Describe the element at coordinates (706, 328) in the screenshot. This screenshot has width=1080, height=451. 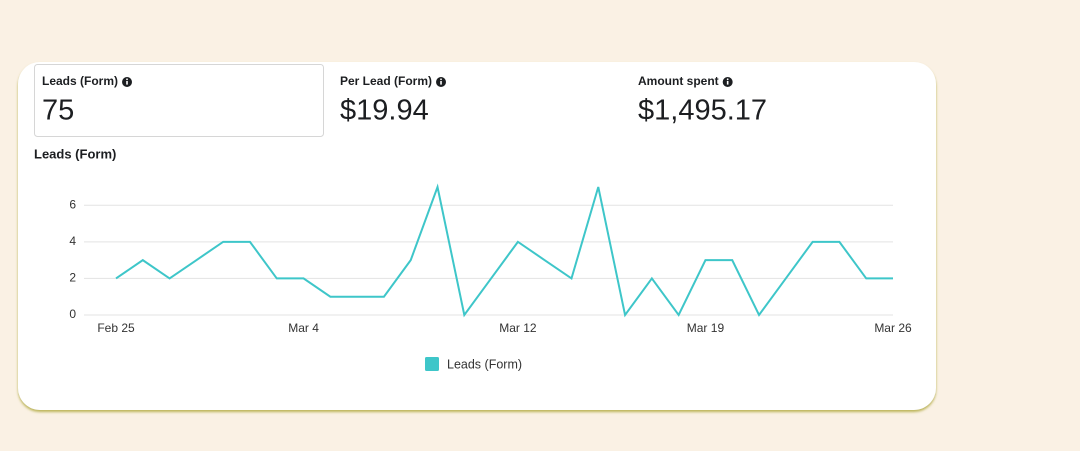
I see `x-tick-label: Mar 19` at that location.